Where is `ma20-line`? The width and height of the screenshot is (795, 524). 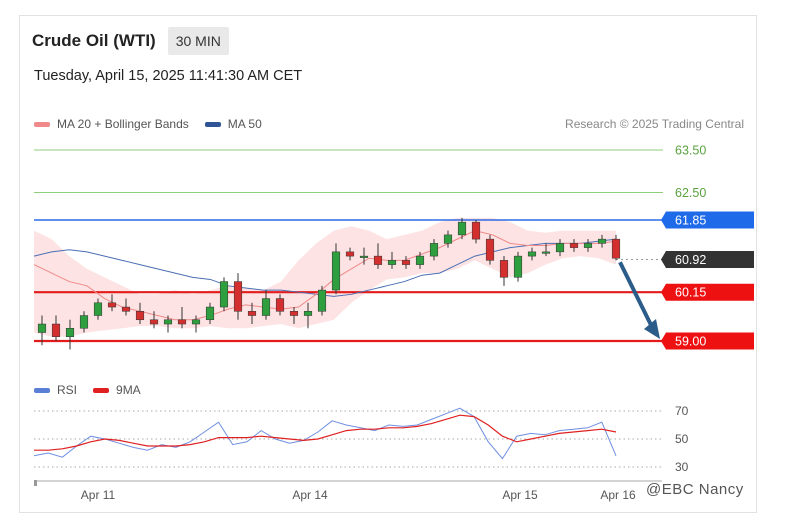 ma20-line is located at coordinates (325, 275).